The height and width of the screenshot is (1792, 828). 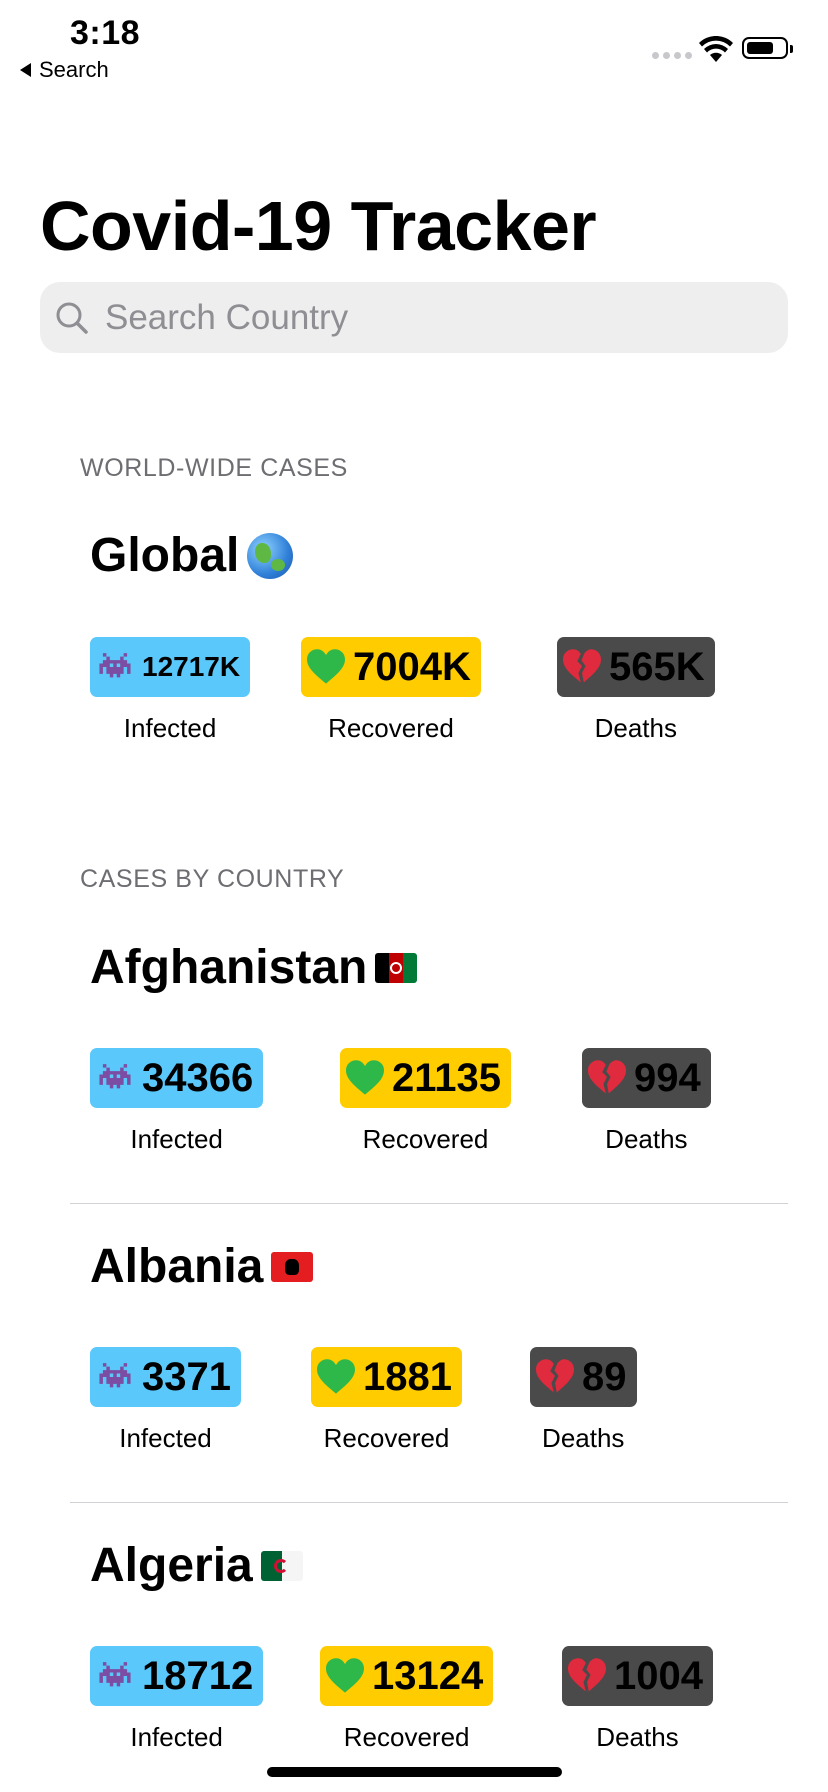 I want to click on deaths-badge: 565K, so click(x=636, y=667).